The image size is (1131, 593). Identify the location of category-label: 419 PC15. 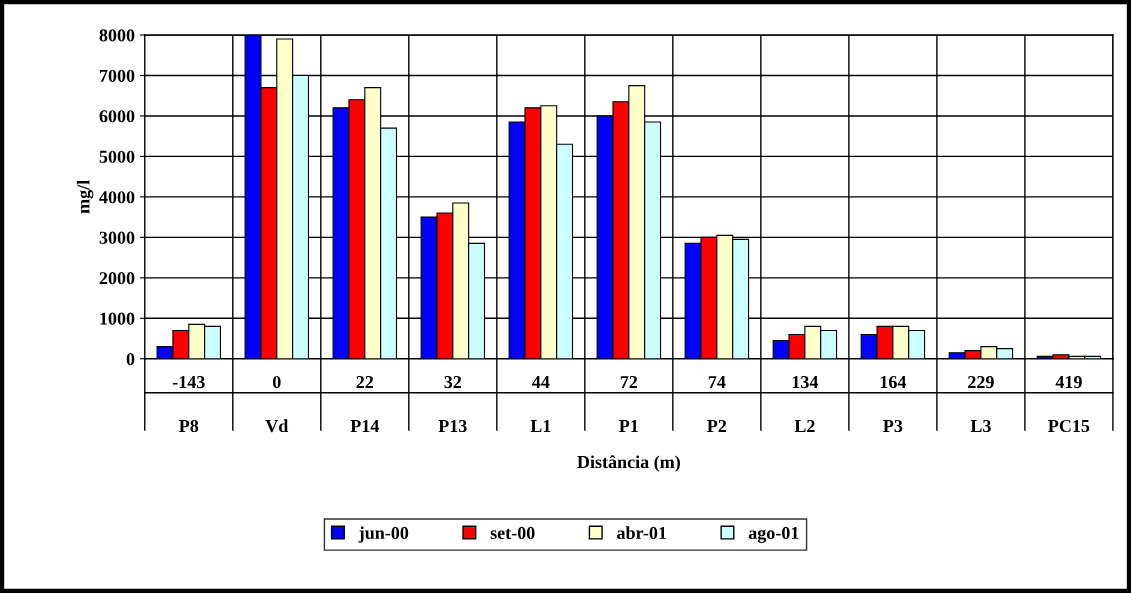
(1069, 404).